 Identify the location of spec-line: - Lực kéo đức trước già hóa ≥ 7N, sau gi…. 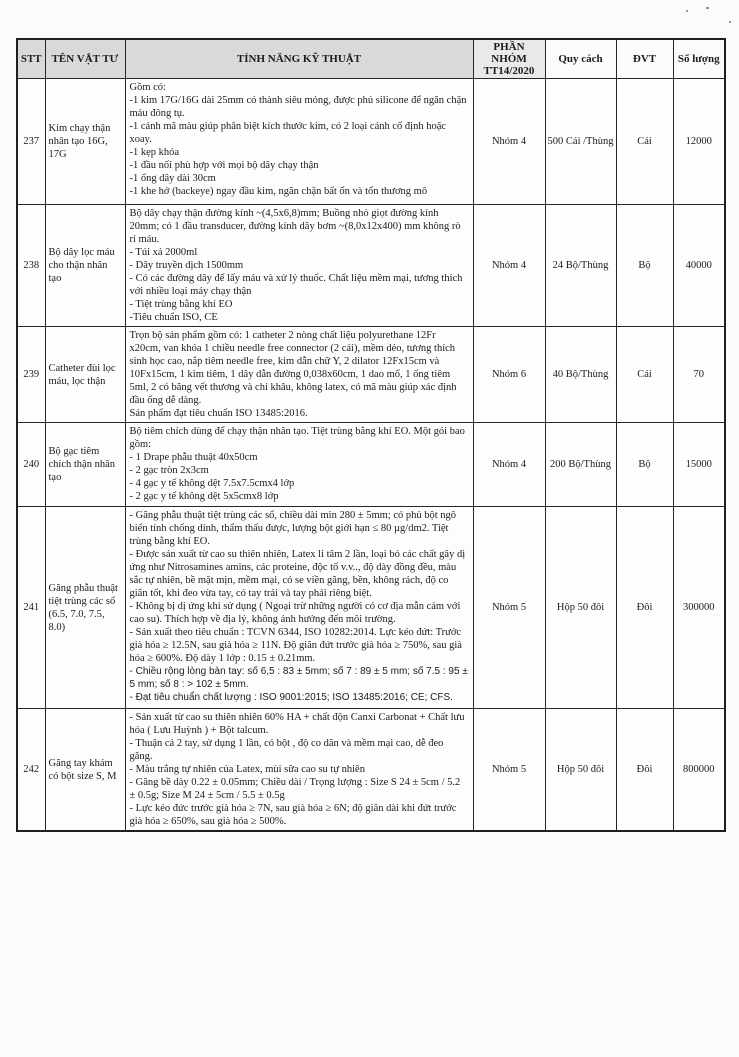
(293, 815).